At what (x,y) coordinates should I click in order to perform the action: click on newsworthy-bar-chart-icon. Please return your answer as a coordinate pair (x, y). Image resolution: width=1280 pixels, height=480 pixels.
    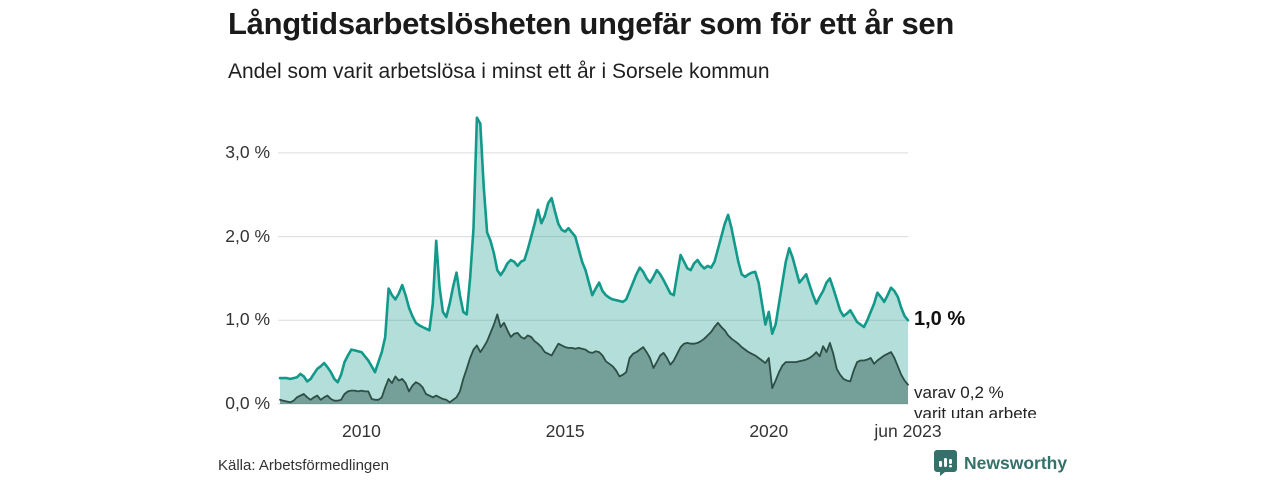
    Looking at the image, I should click on (945, 463).